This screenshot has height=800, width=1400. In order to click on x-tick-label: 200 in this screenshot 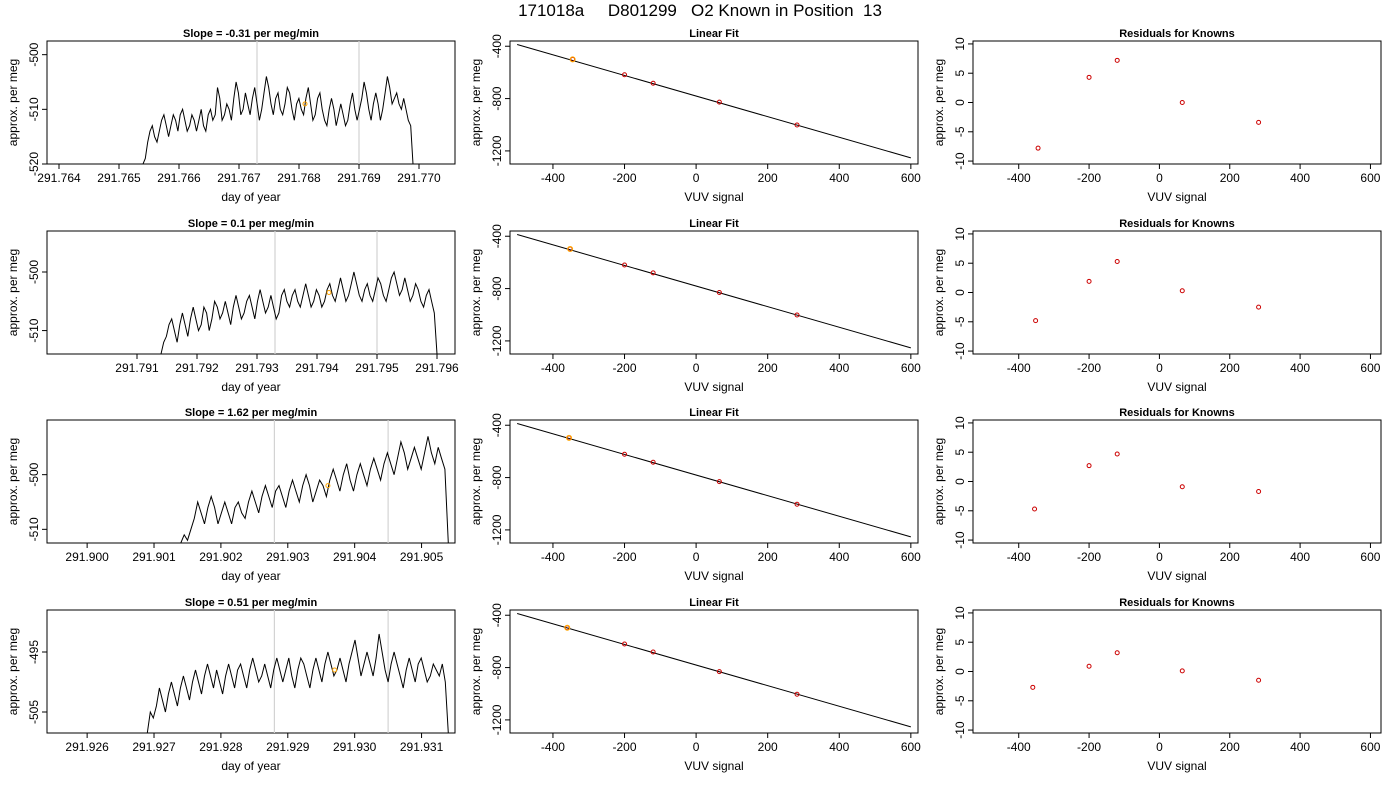, I will do `click(768, 557)`.